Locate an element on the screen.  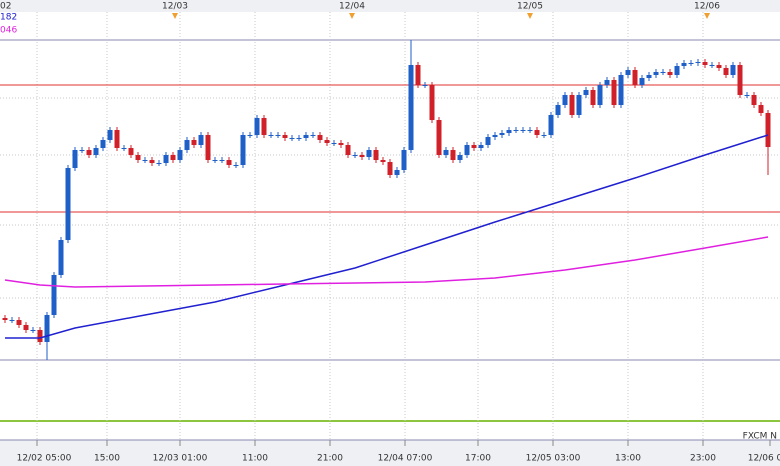
top-strip is located at coordinates (390, 6).